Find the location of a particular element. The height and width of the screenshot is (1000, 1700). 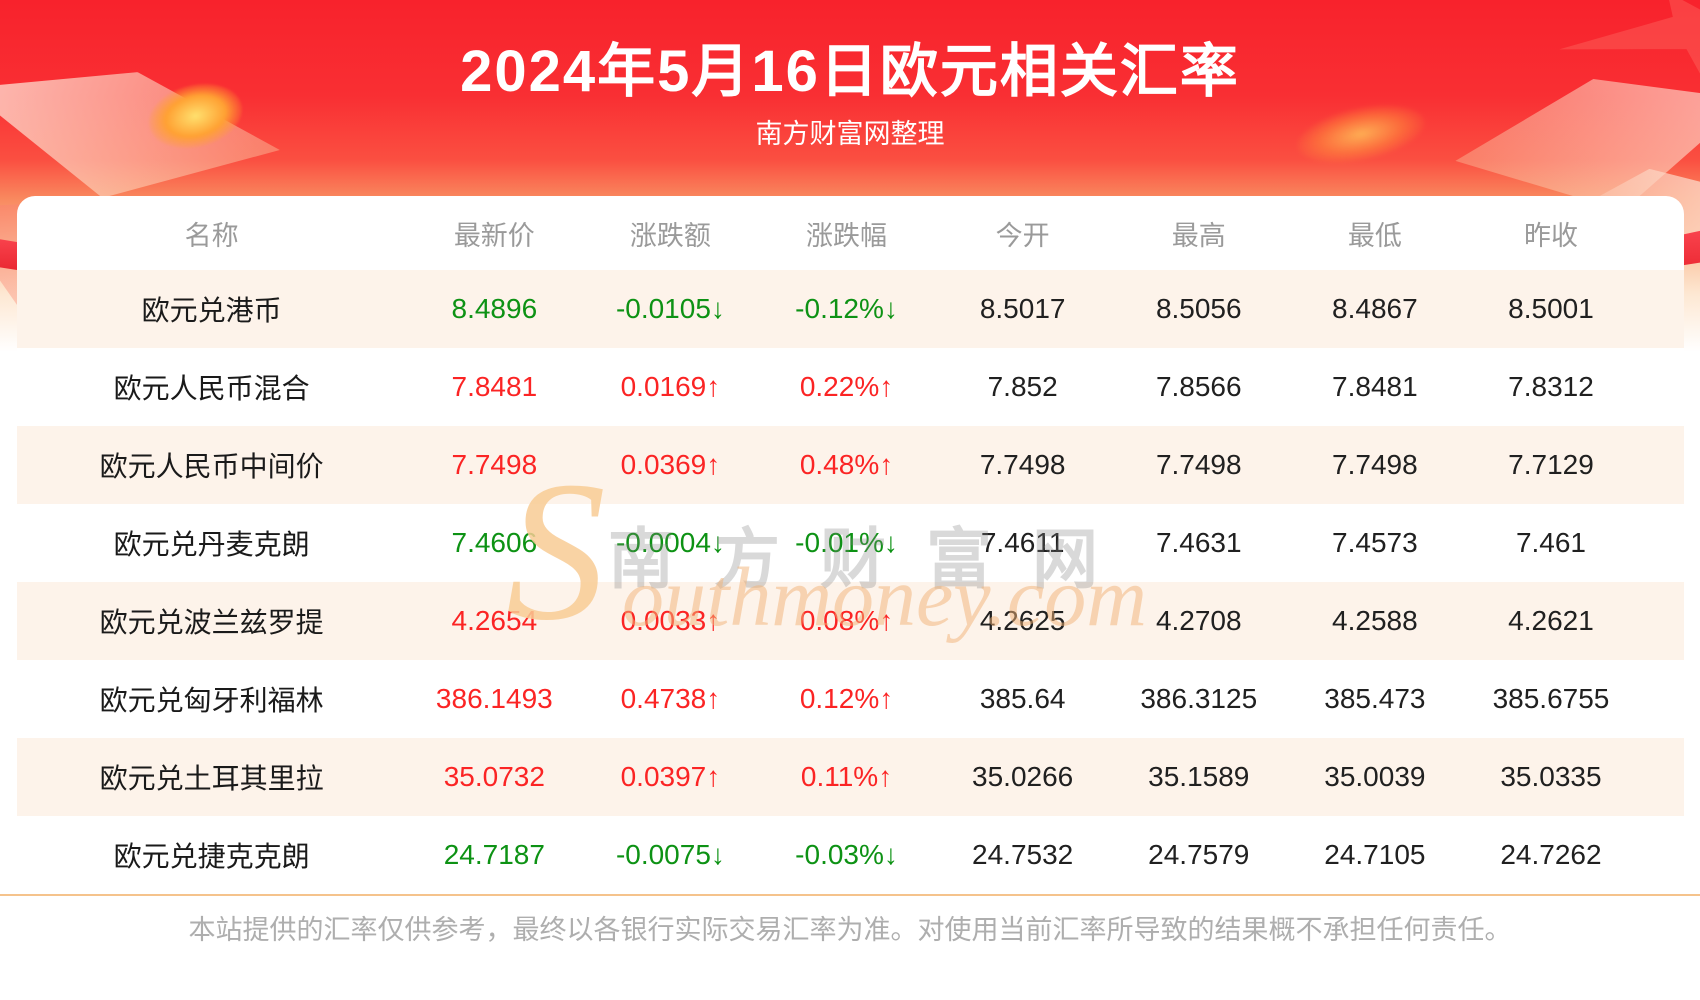

change-amount: 0.0033↑ is located at coordinates (670, 620).